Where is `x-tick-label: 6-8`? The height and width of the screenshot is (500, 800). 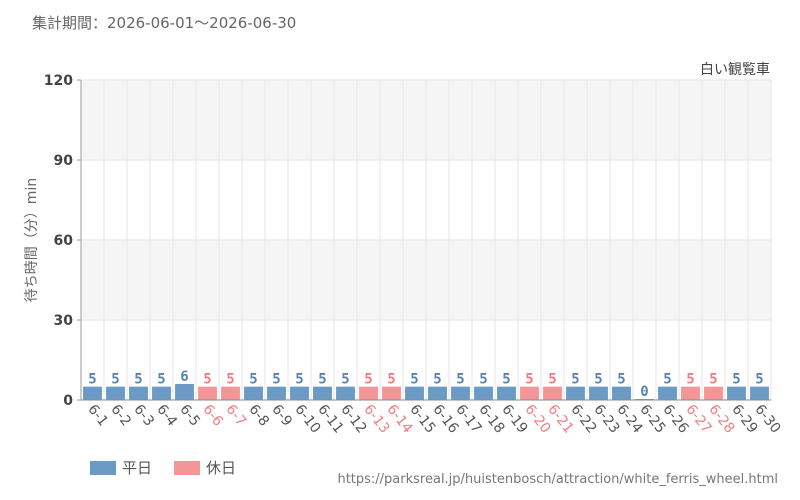 x-tick-label: 6-8 is located at coordinates (258, 416).